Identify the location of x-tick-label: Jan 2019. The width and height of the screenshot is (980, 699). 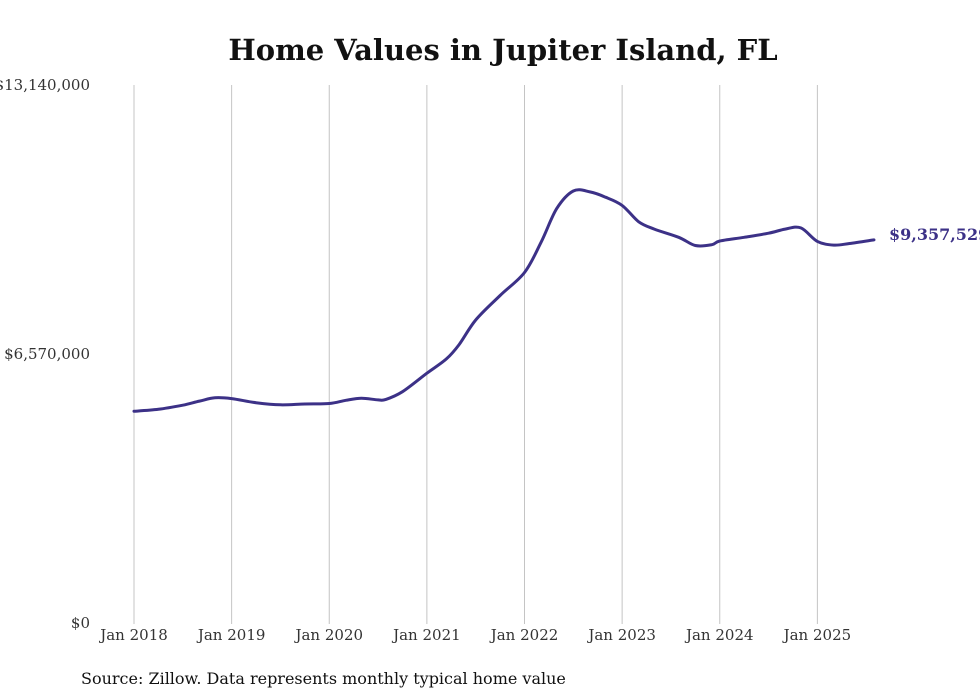
(231, 635).